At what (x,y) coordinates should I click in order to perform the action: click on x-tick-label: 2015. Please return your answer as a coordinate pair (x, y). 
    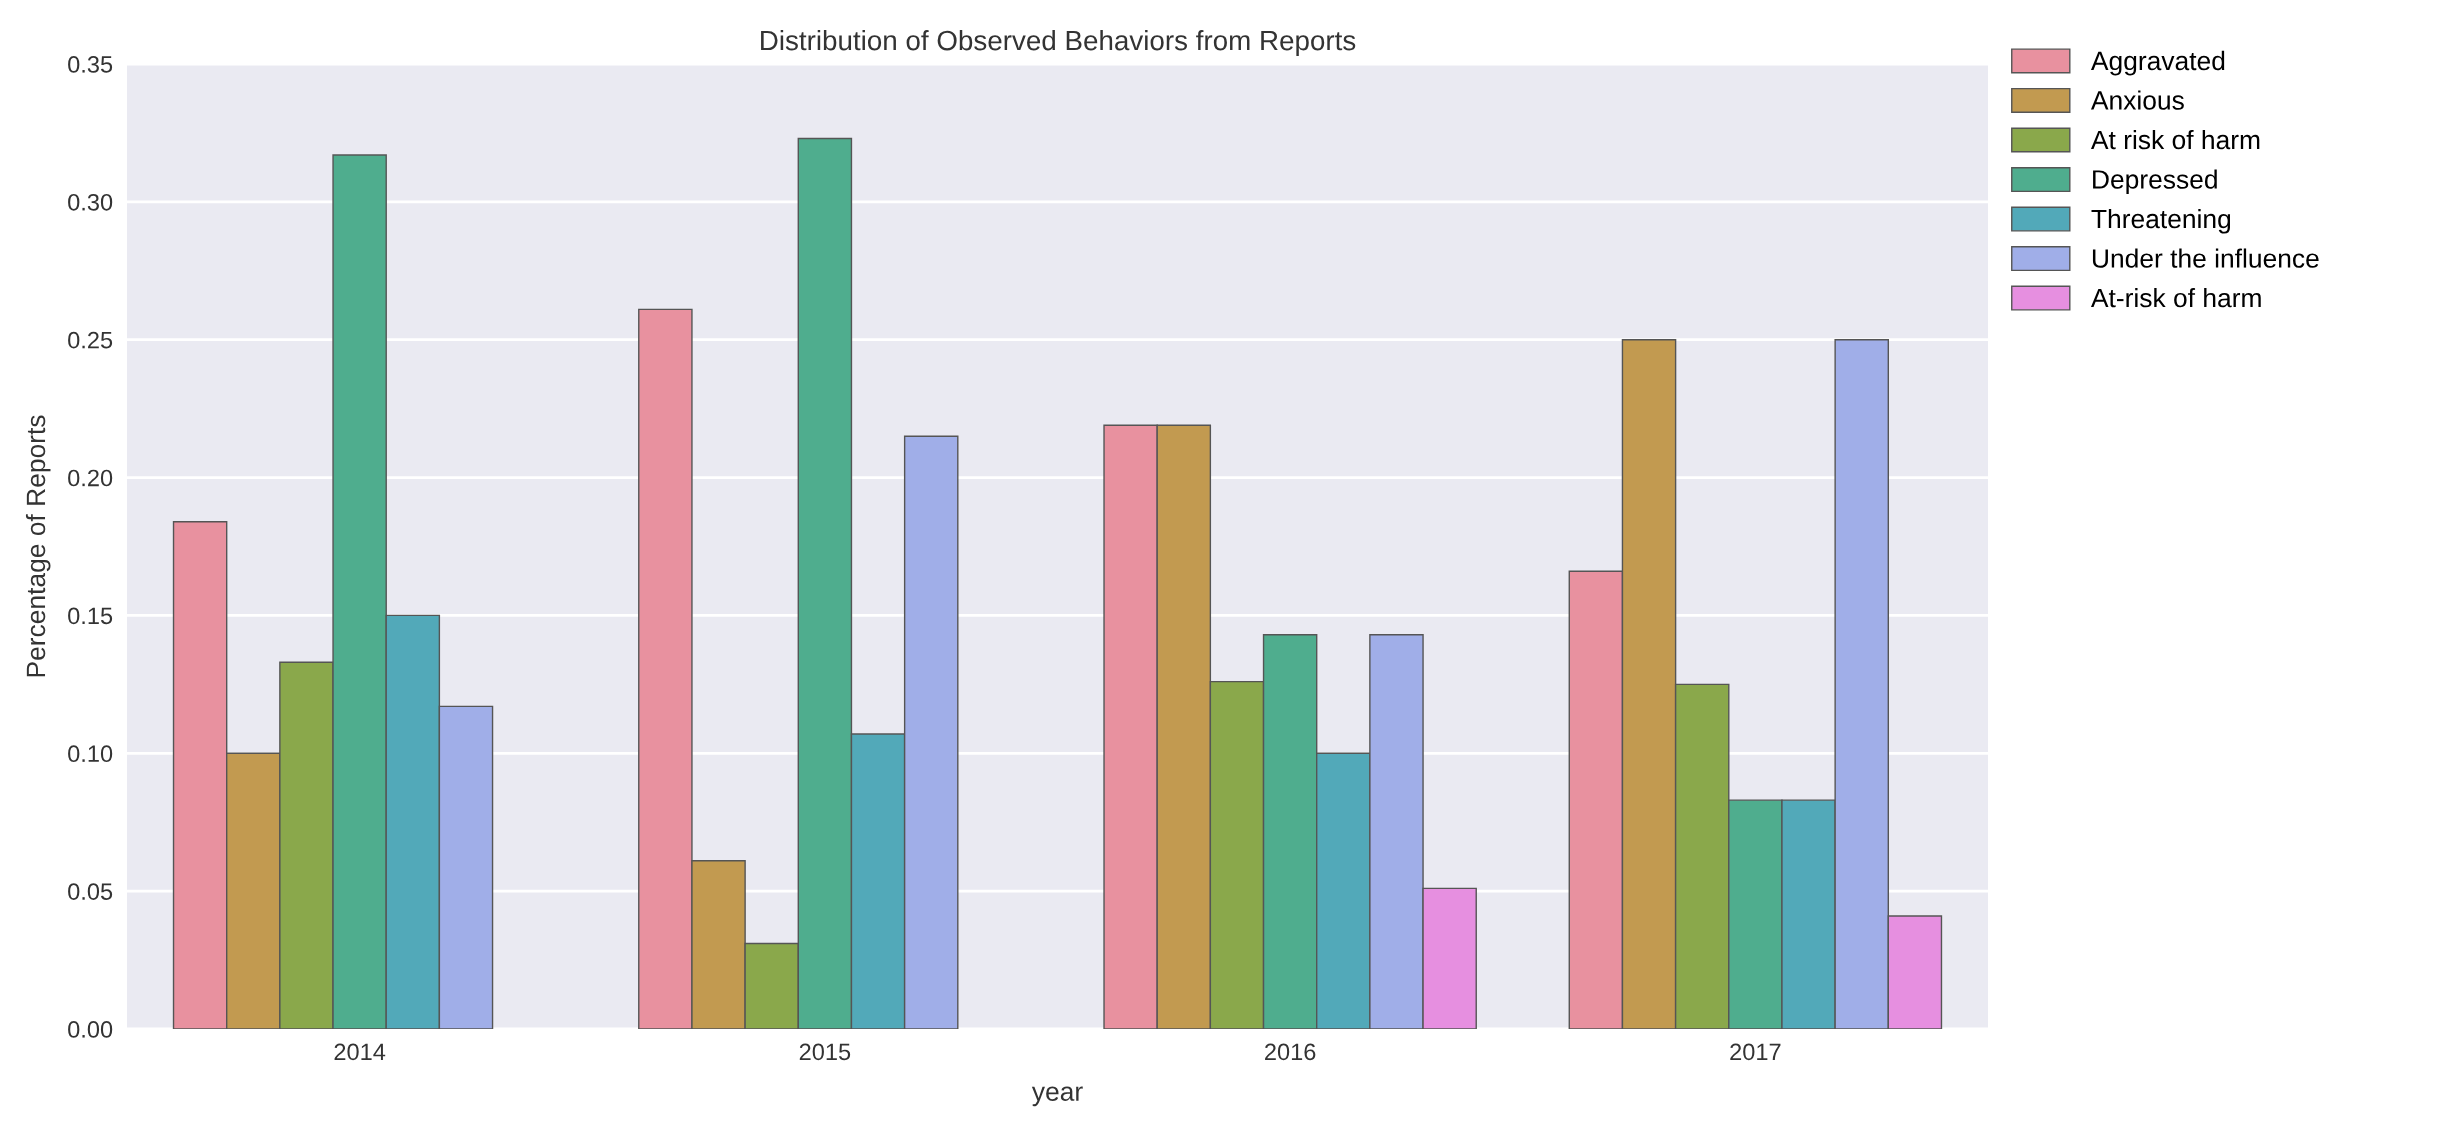
    Looking at the image, I should click on (825, 1052).